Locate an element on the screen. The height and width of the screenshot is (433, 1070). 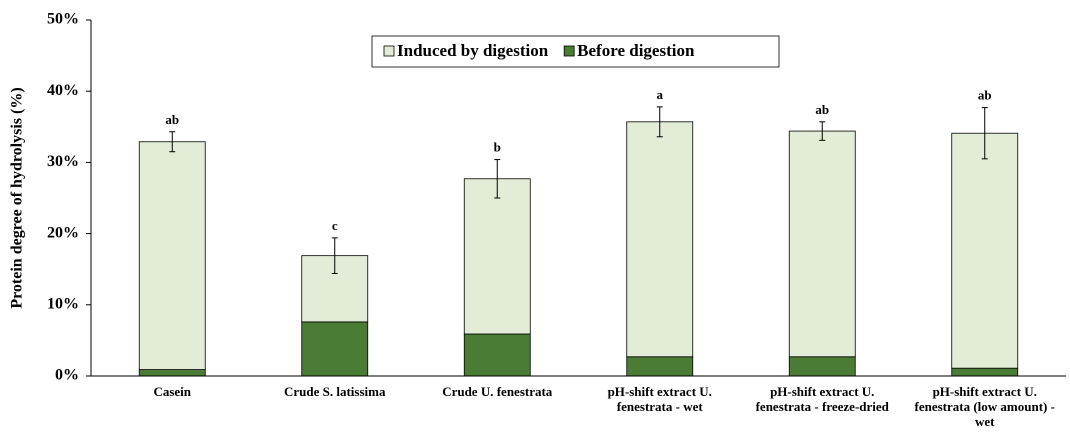
significance-letter: b is located at coordinates (497, 147).